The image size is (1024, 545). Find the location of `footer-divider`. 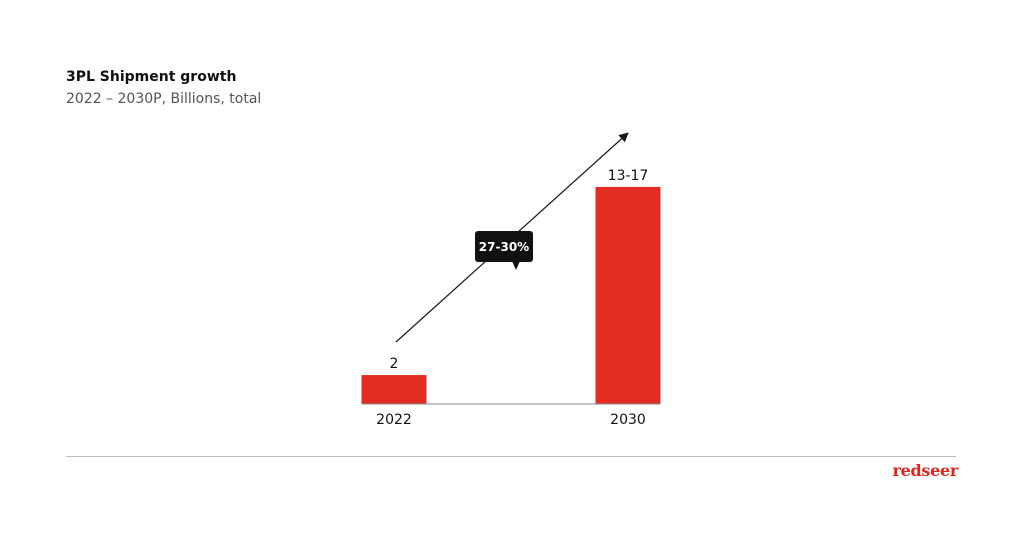

footer-divider is located at coordinates (511, 456).